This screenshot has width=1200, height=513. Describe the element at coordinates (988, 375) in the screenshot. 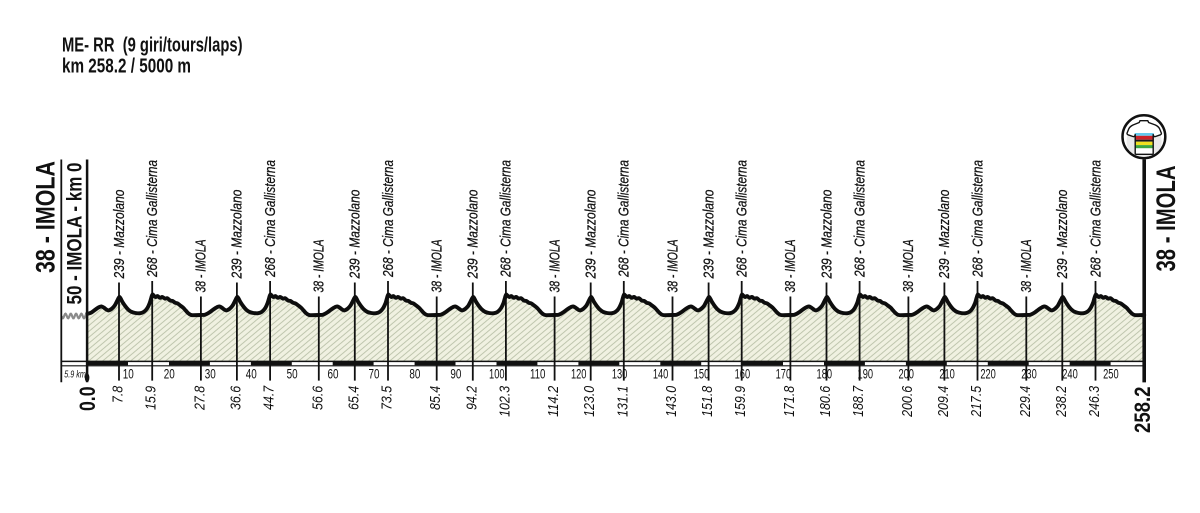

I see `svg-text: 220` at that location.